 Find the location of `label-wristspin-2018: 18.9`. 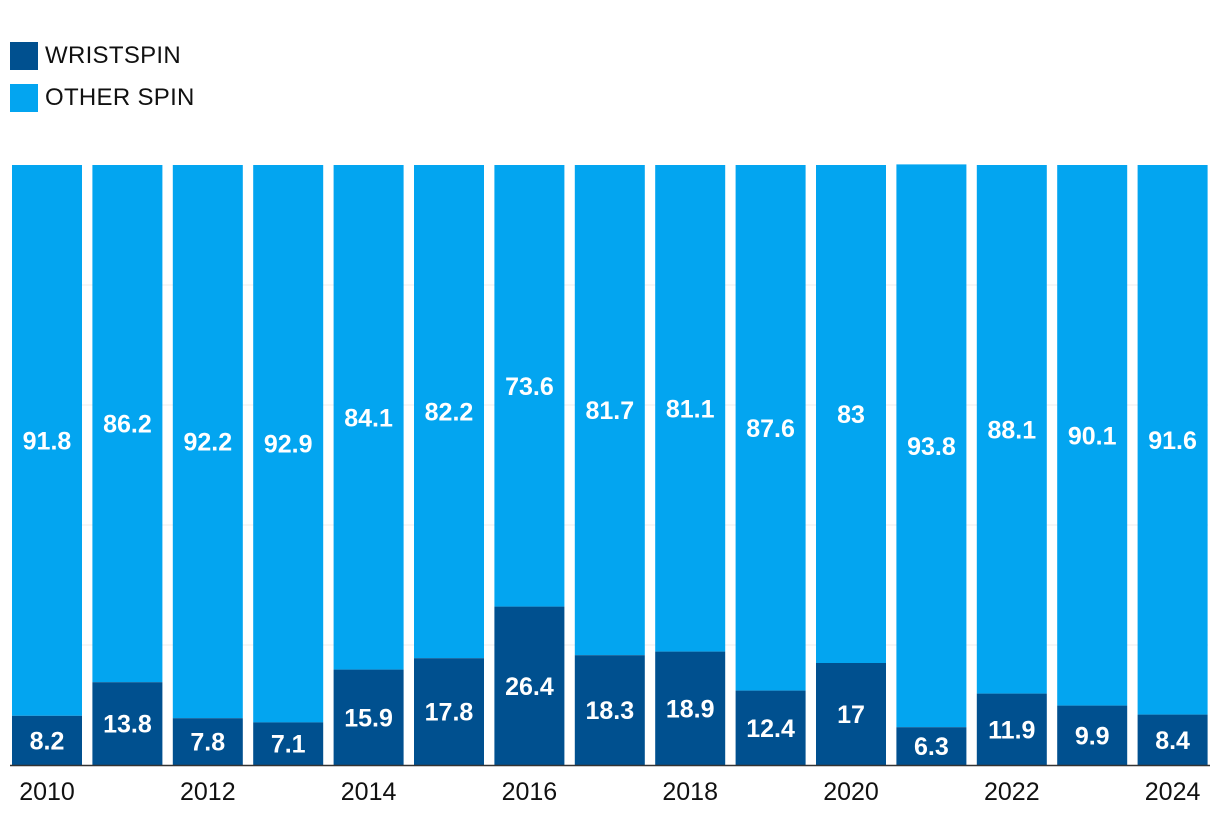

label-wristspin-2018: 18.9 is located at coordinates (690, 709).